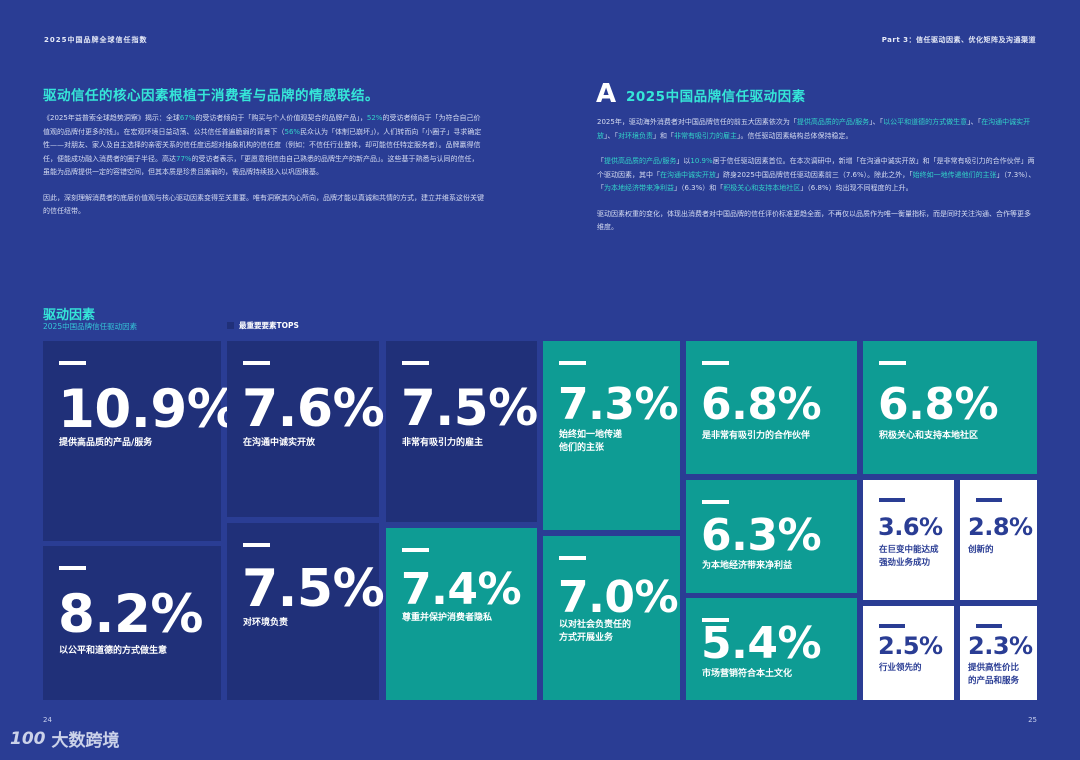 The height and width of the screenshot is (760, 1080). Describe the element at coordinates (96, 40) in the screenshot. I see `header-left-title: 2025中国品牌全球信任指数` at that location.